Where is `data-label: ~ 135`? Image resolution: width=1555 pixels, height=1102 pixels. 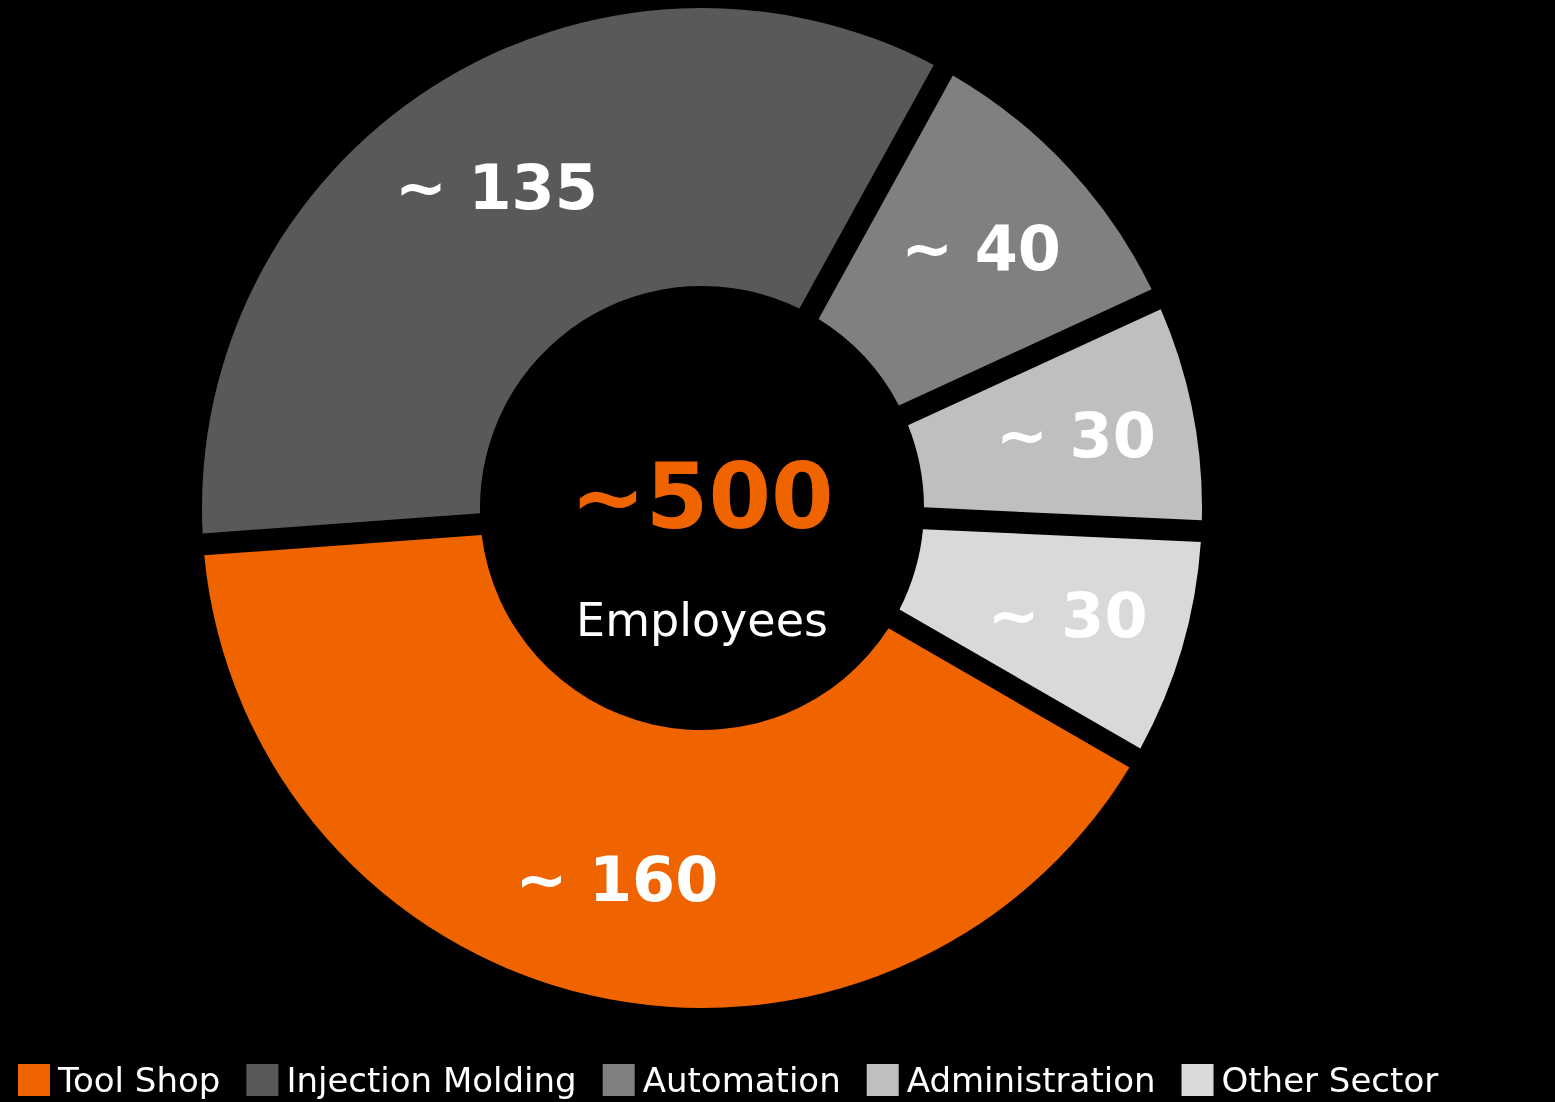 data-label: ~ 135 is located at coordinates (496, 187).